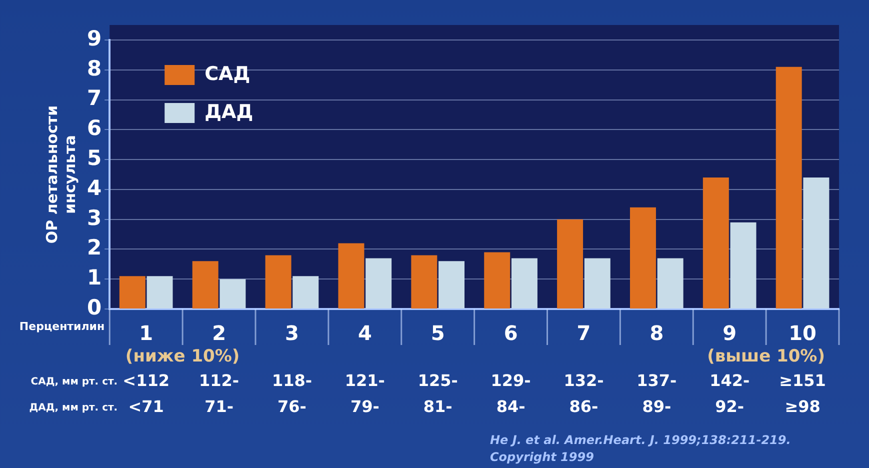 The height and width of the screenshot is (468, 869). What do you see at coordinates (437, 406) in the screenshot?
I see `text: 81-` at bounding box center [437, 406].